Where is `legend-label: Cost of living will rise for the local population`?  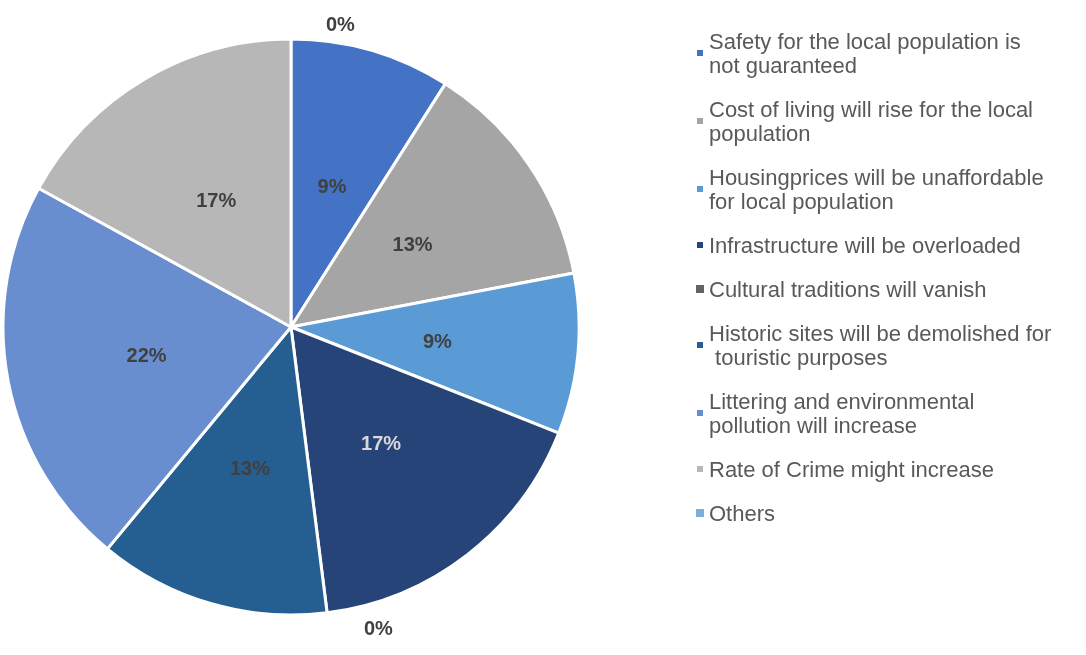
legend-label: Cost of living will rise for the local population is located at coordinates (874, 121).